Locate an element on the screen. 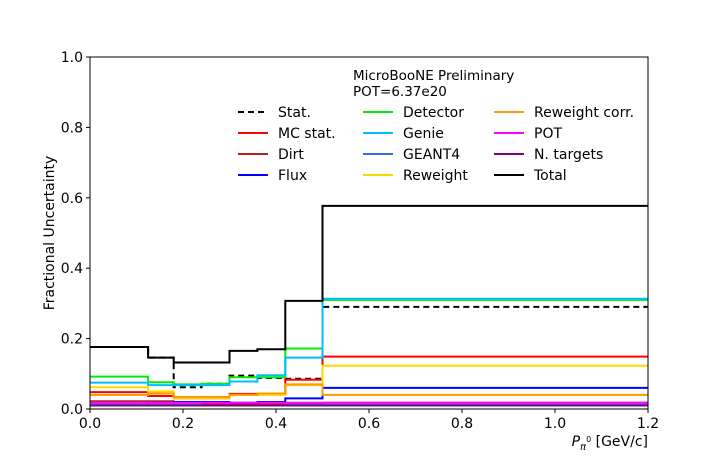  x-tick-label: 0.2 is located at coordinates (183, 424).